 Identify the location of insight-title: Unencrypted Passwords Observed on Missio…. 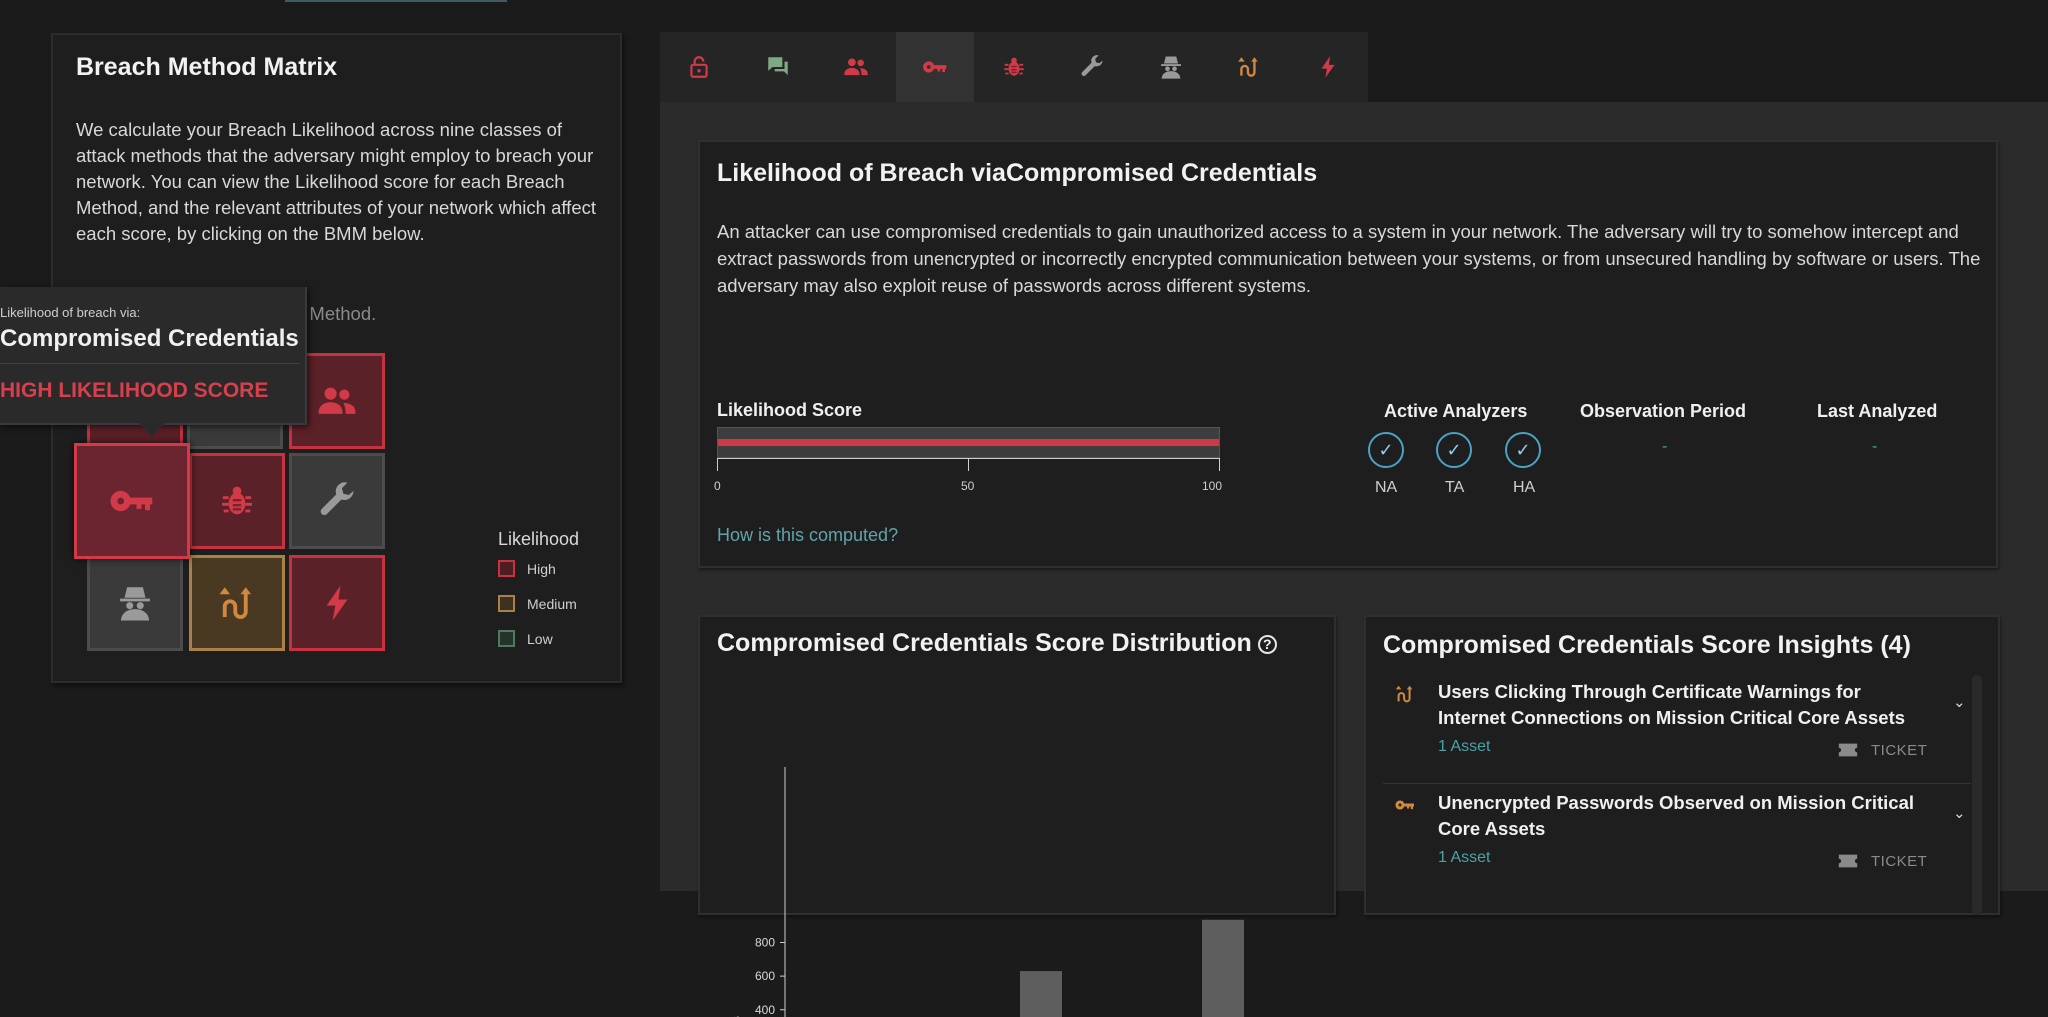
(1676, 815).